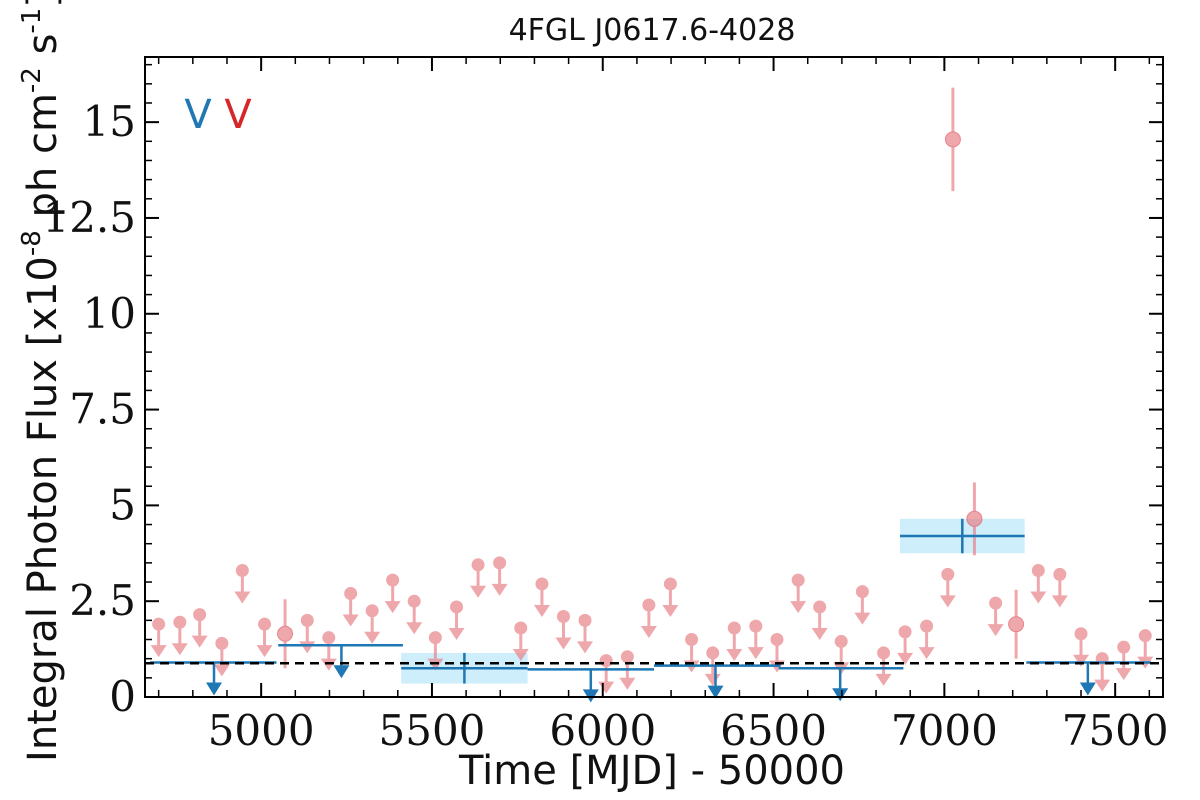 The height and width of the screenshot is (800, 1200). What do you see at coordinates (89, 217) in the screenshot?
I see `y-tick-label: 12.5` at bounding box center [89, 217].